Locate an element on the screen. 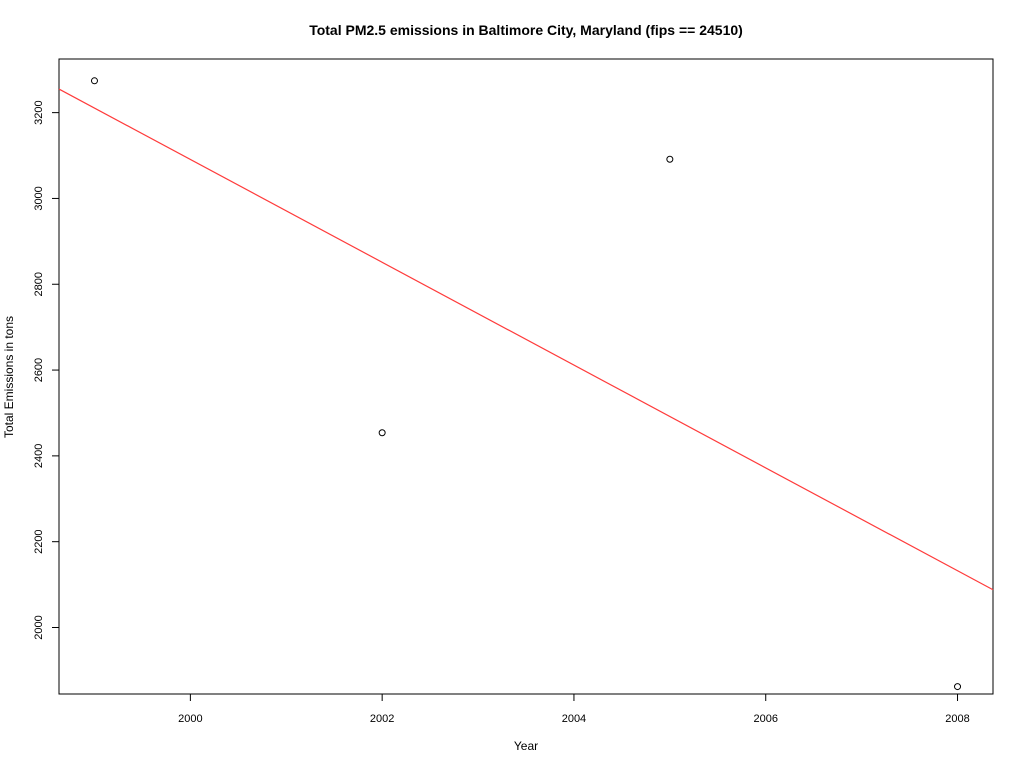 The width and height of the screenshot is (1024, 768). y-axis: 2000 2200 2400 2600 2800 3000 3200 is located at coordinates (46, 369).